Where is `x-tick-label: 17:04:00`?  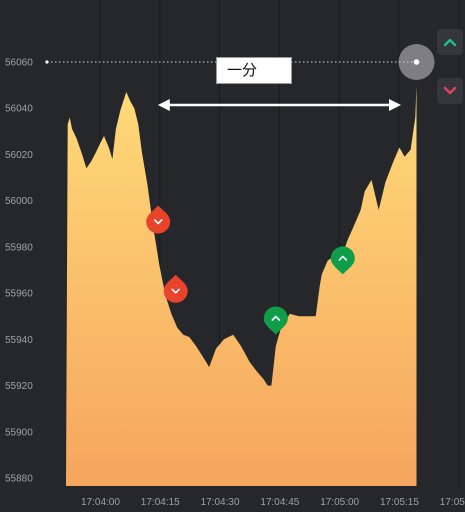
x-tick-label: 17:04:00 is located at coordinates (100, 502).